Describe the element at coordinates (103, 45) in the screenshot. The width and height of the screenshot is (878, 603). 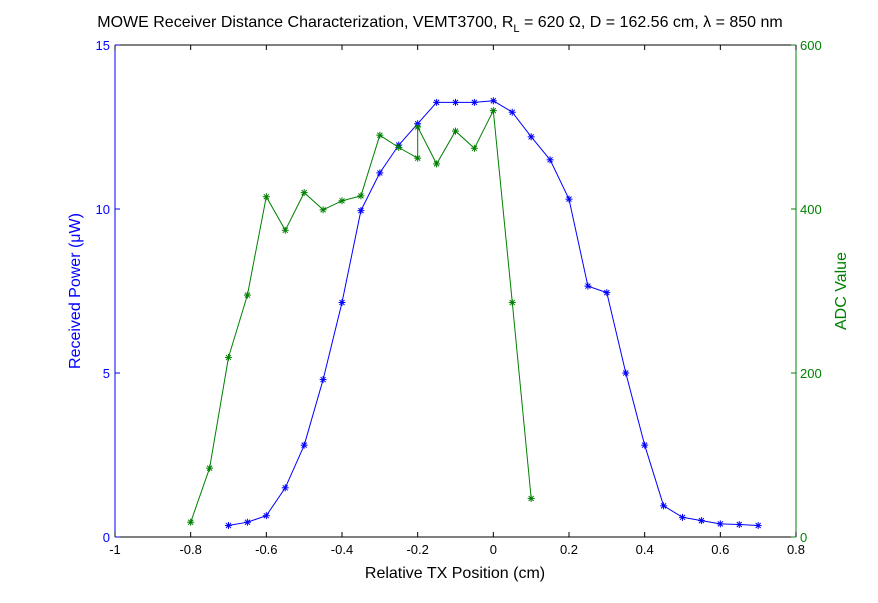
I see `y-left-tick-label: 15` at that location.